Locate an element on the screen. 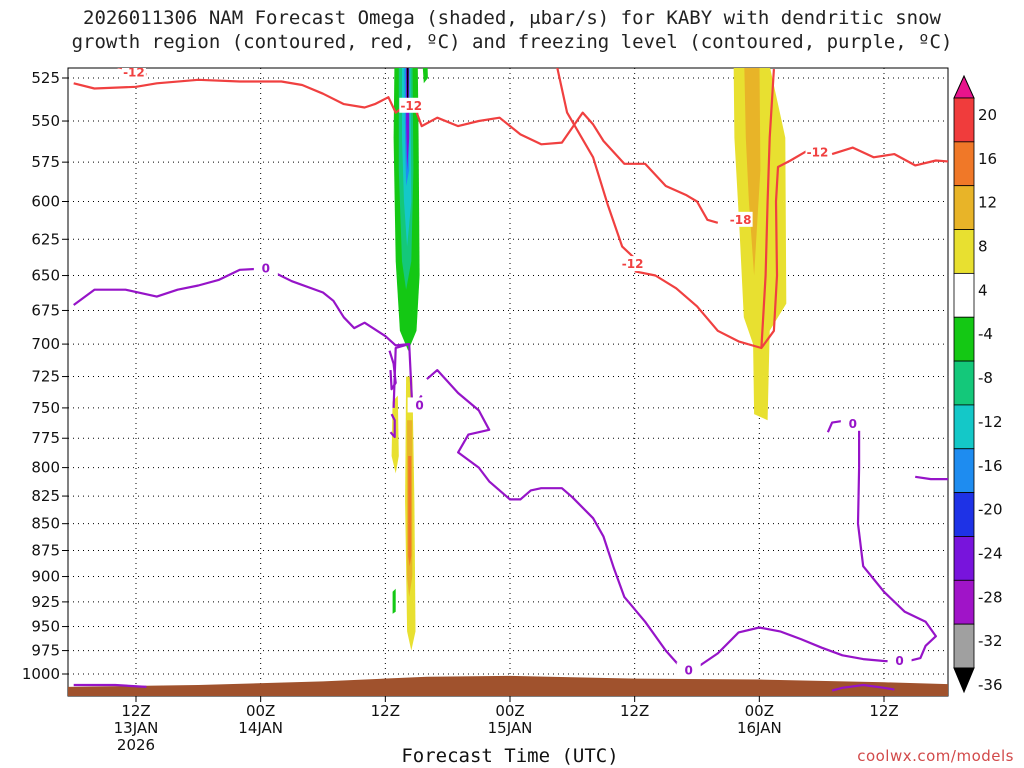  colorbar-label: -32 is located at coordinates (990, 641).